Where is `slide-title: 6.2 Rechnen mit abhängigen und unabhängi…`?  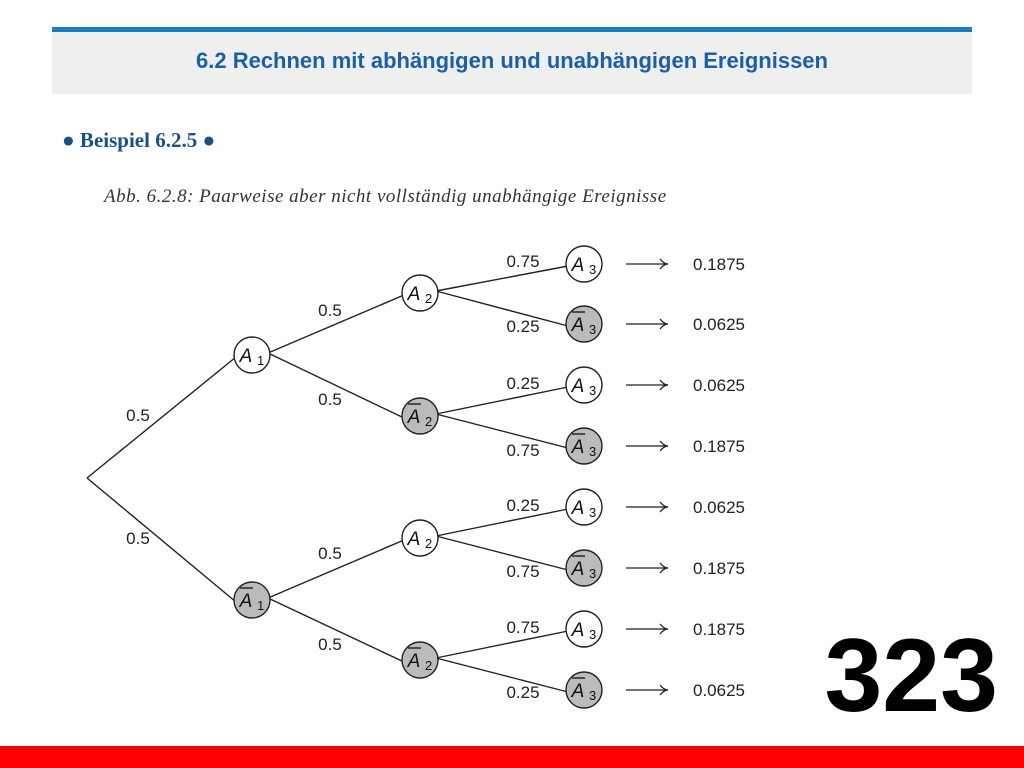
slide-title: 6.2 Rechnen mit abhängigen und unabhängi… is located at coordinates (512, 60).